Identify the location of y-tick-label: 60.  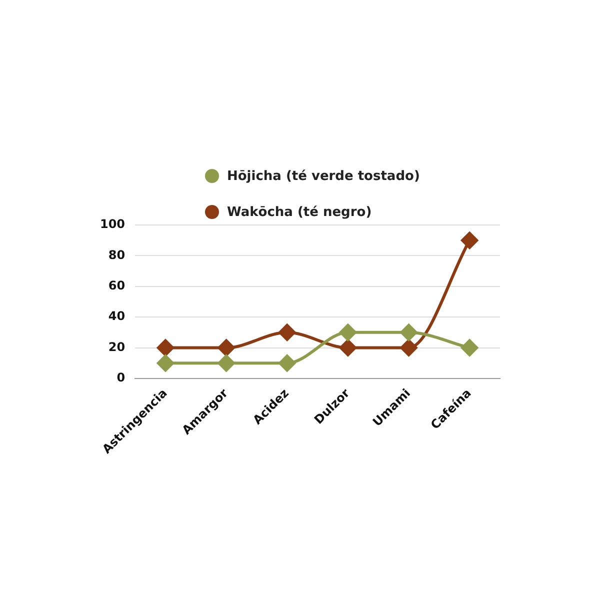
(117, 285).